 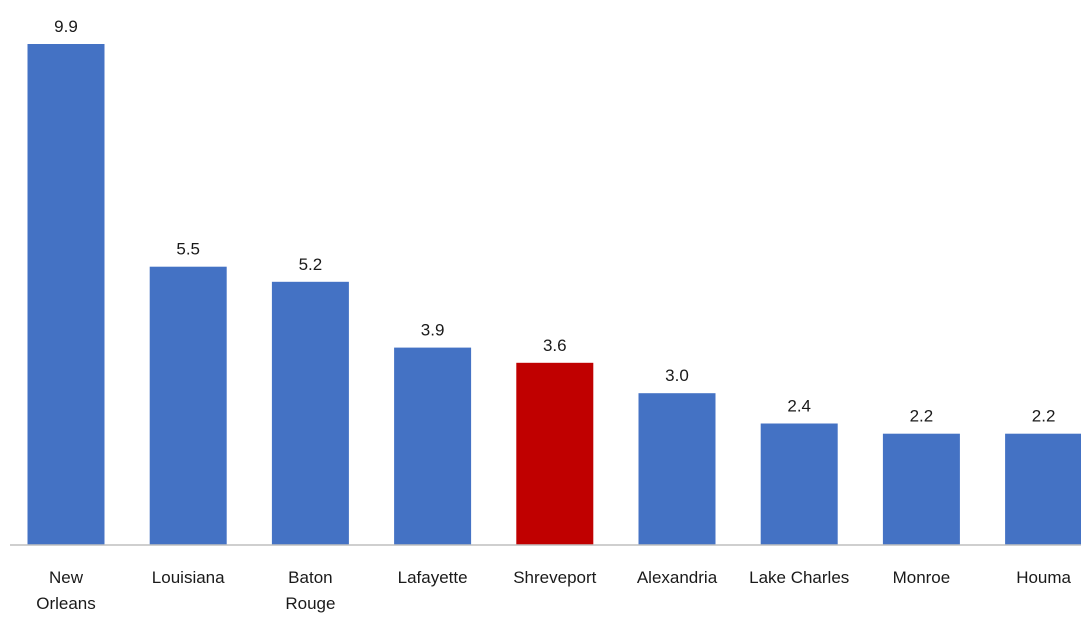 I want to click on category-label-0-line-1: Orleans, so click(x=66, y=603).